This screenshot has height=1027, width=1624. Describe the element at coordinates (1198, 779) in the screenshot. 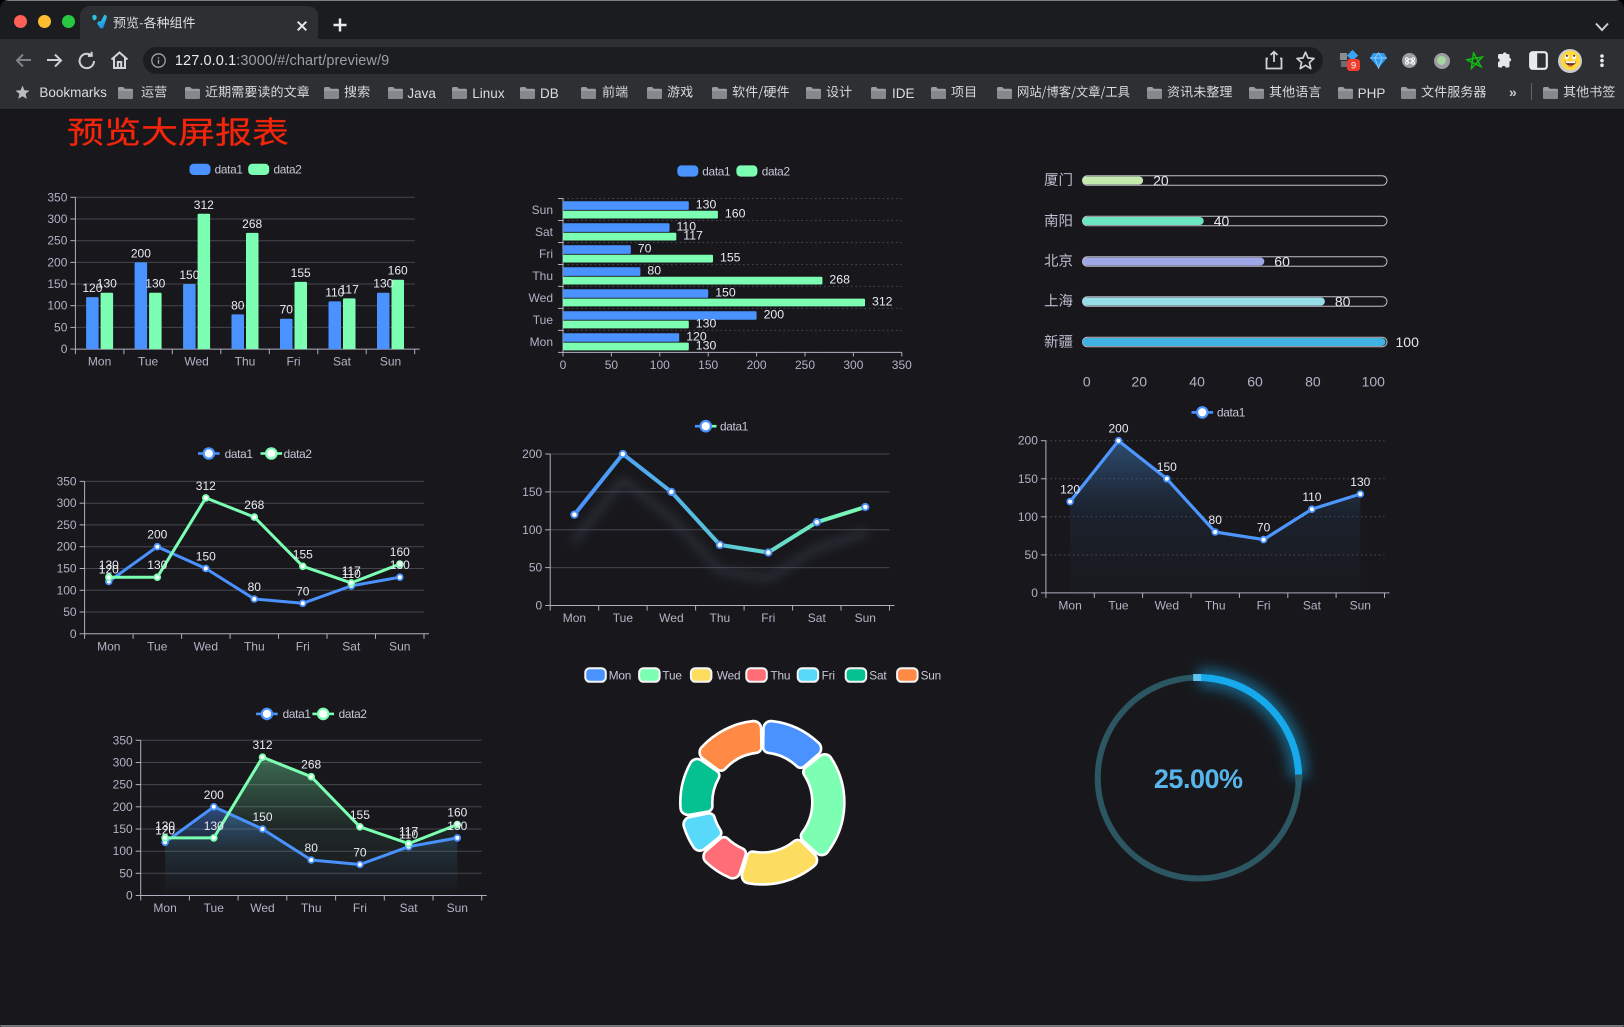

I see `svg-text: 25.00%` at that location.